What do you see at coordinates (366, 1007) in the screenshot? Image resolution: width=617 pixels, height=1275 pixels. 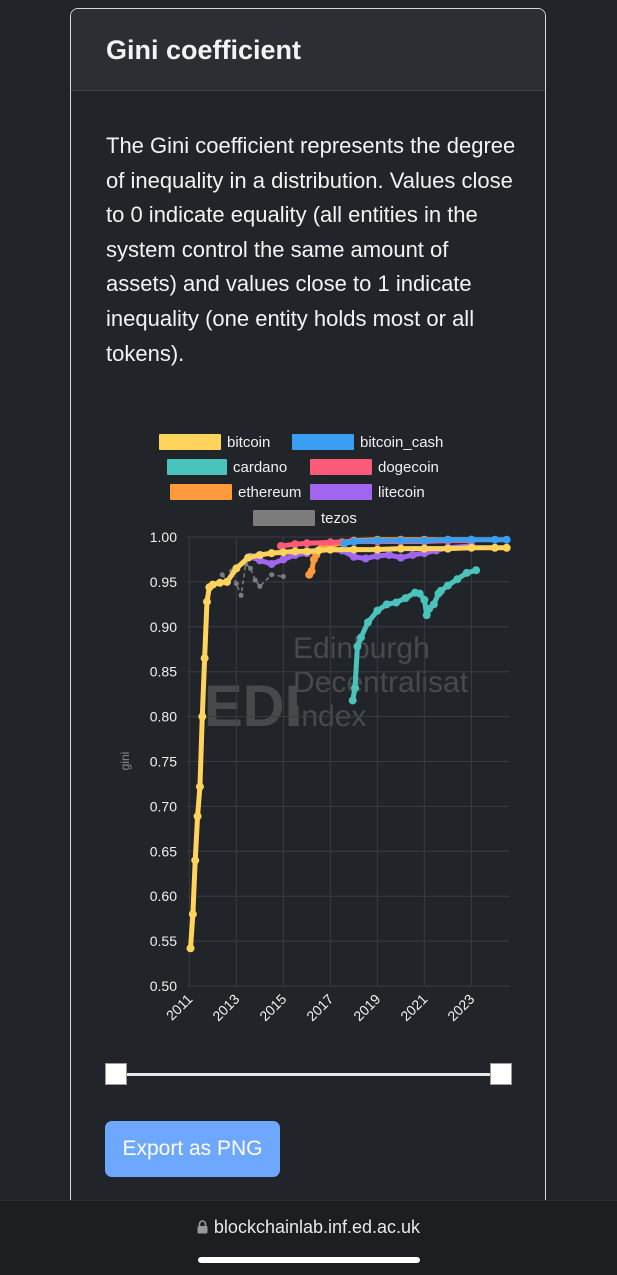 I see `x-tick-label: 2019` at bounding box center [366, 1007].